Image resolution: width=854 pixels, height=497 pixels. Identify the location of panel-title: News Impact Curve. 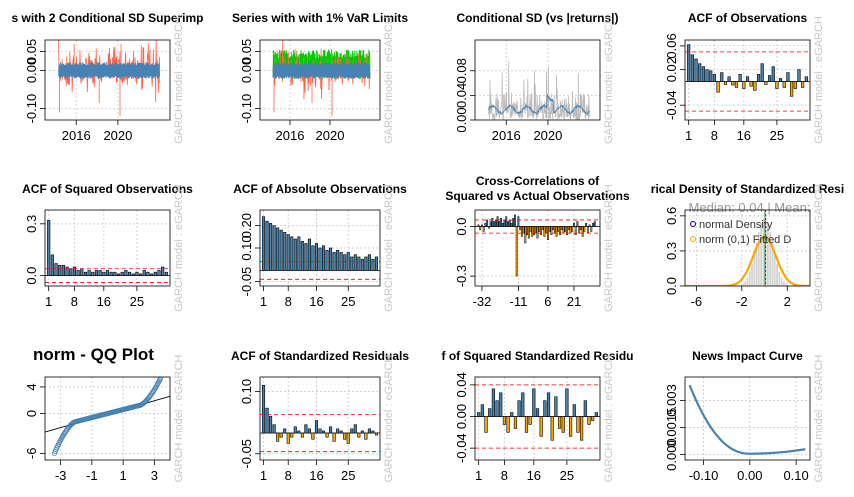
(747, 356).